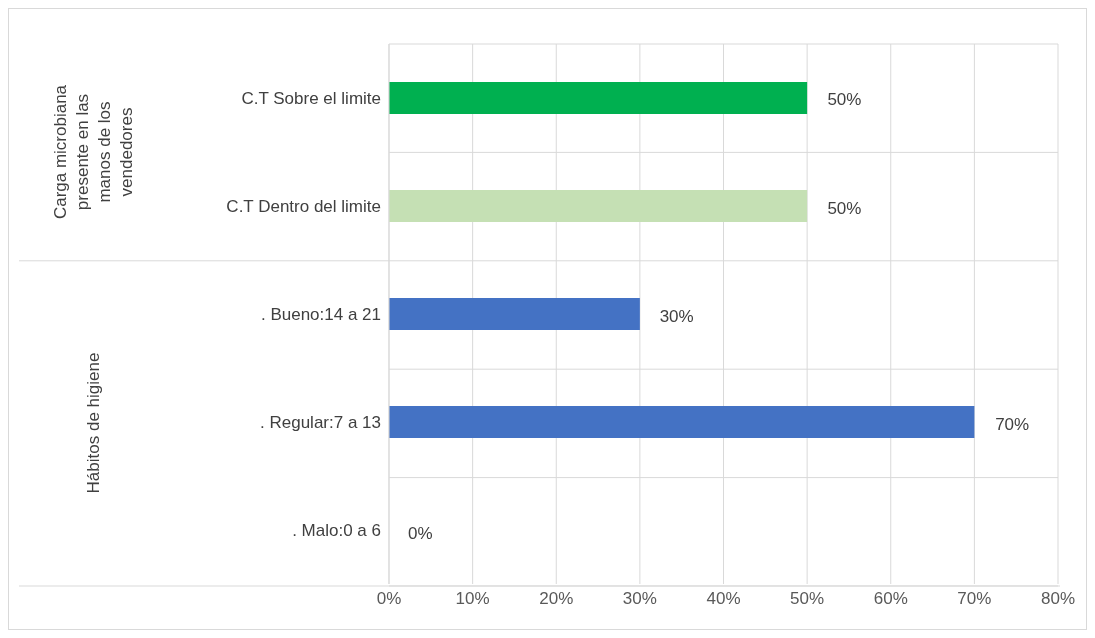  Describe the element at coordinates (472, 599) in the screenshot. I see `x-tick-label: 10%` at that location.